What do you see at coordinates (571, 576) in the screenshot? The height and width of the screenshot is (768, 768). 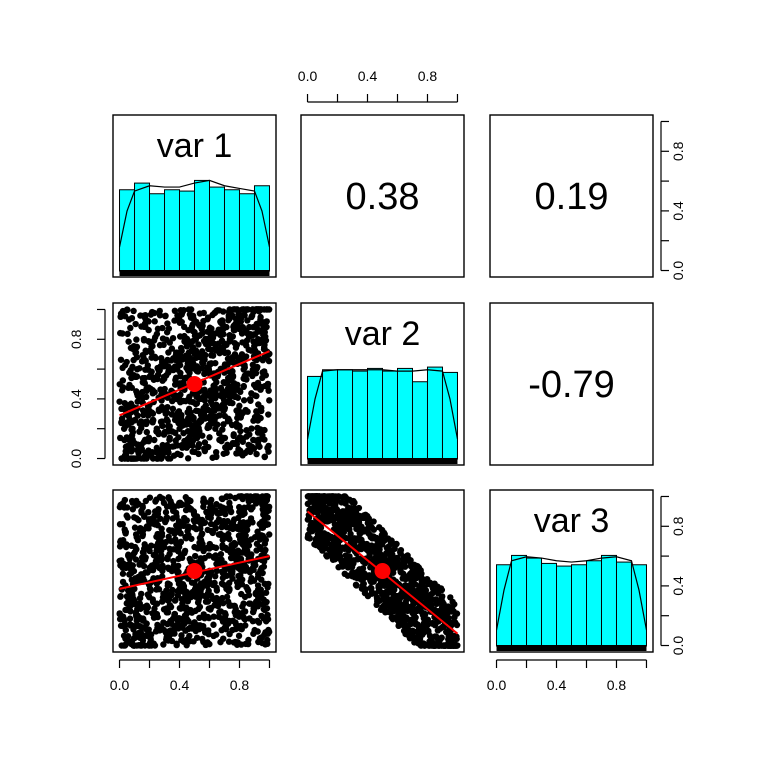 I see `histogram-panel: var 3` at bounding box center [571, 576].